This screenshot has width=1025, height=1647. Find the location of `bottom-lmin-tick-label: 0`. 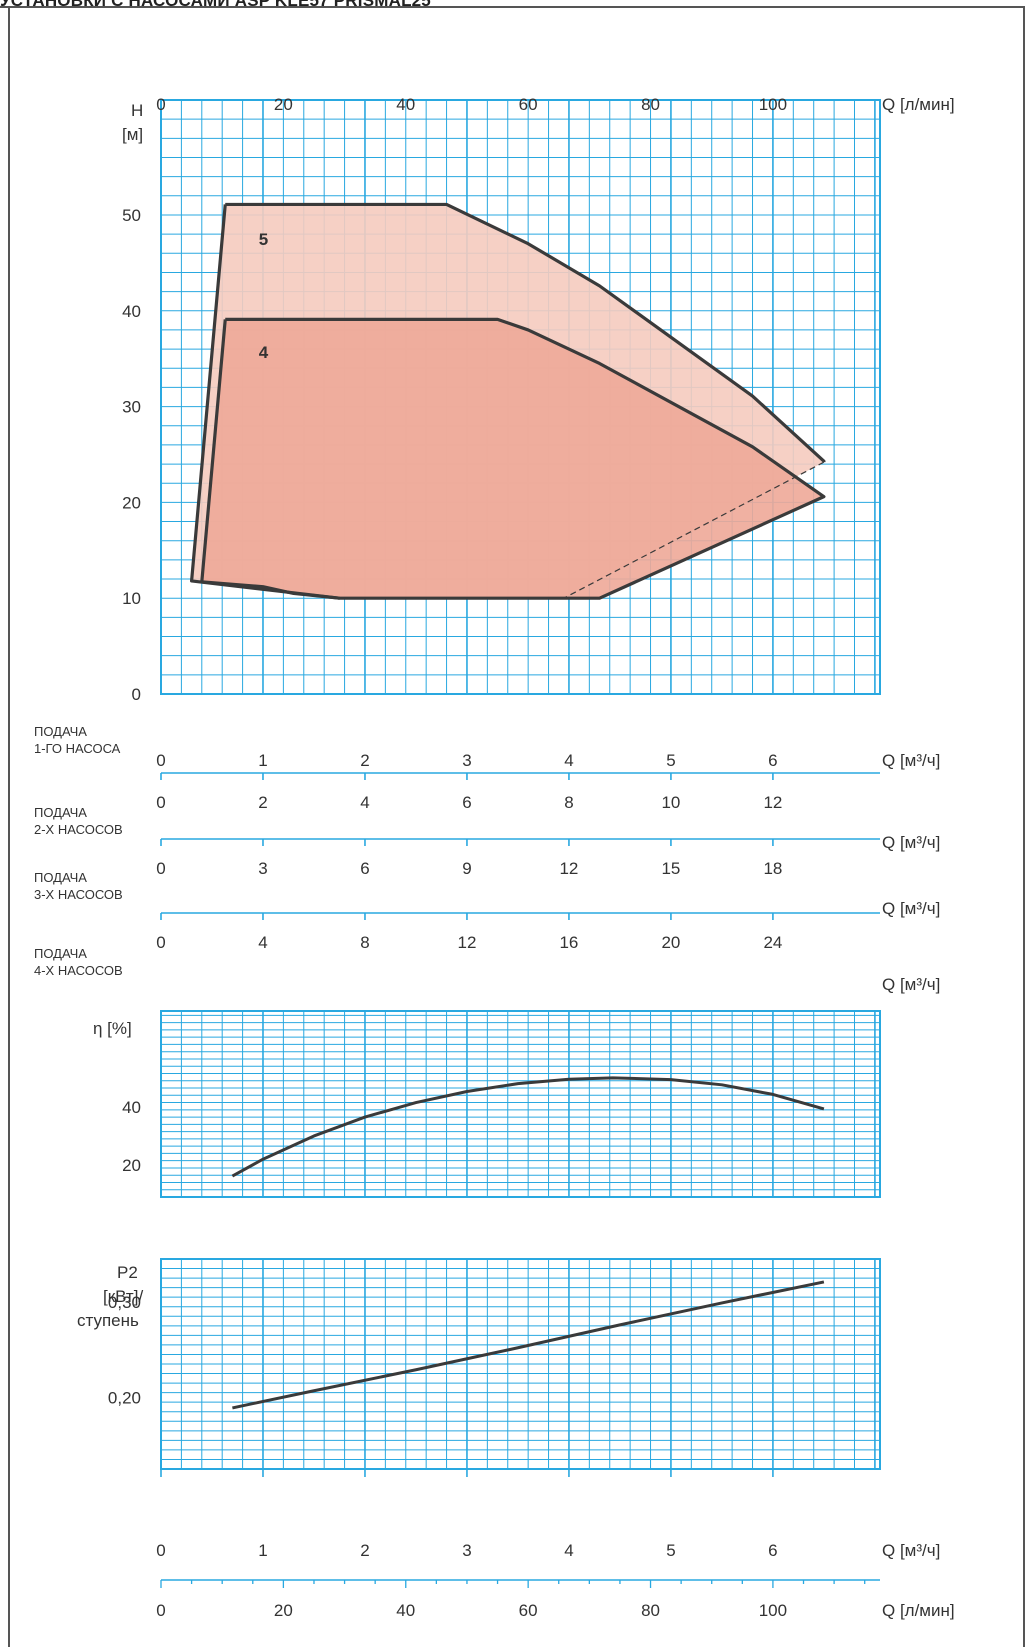

bottom-lmin-tick-label: 0 is located at coordinates (160, 1610).